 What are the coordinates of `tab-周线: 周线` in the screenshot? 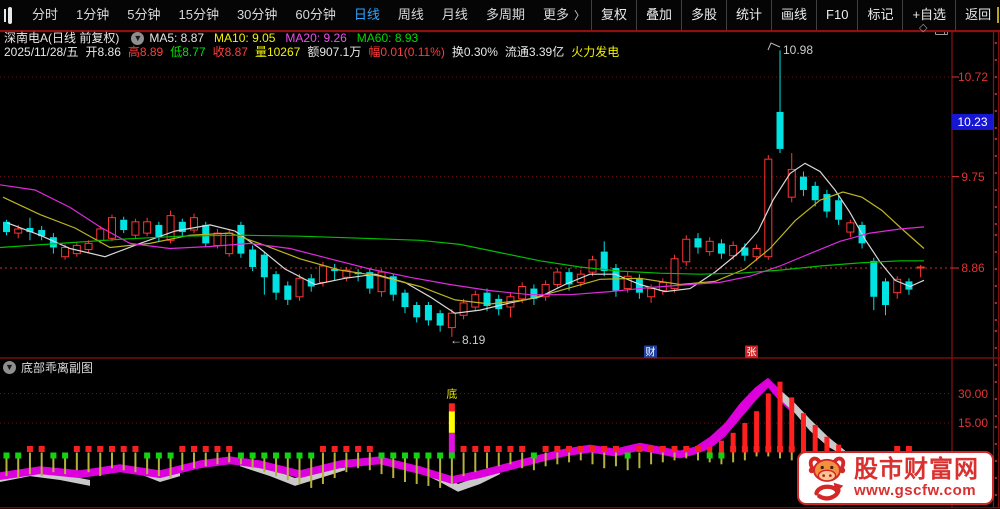 It's located at (410, 14).